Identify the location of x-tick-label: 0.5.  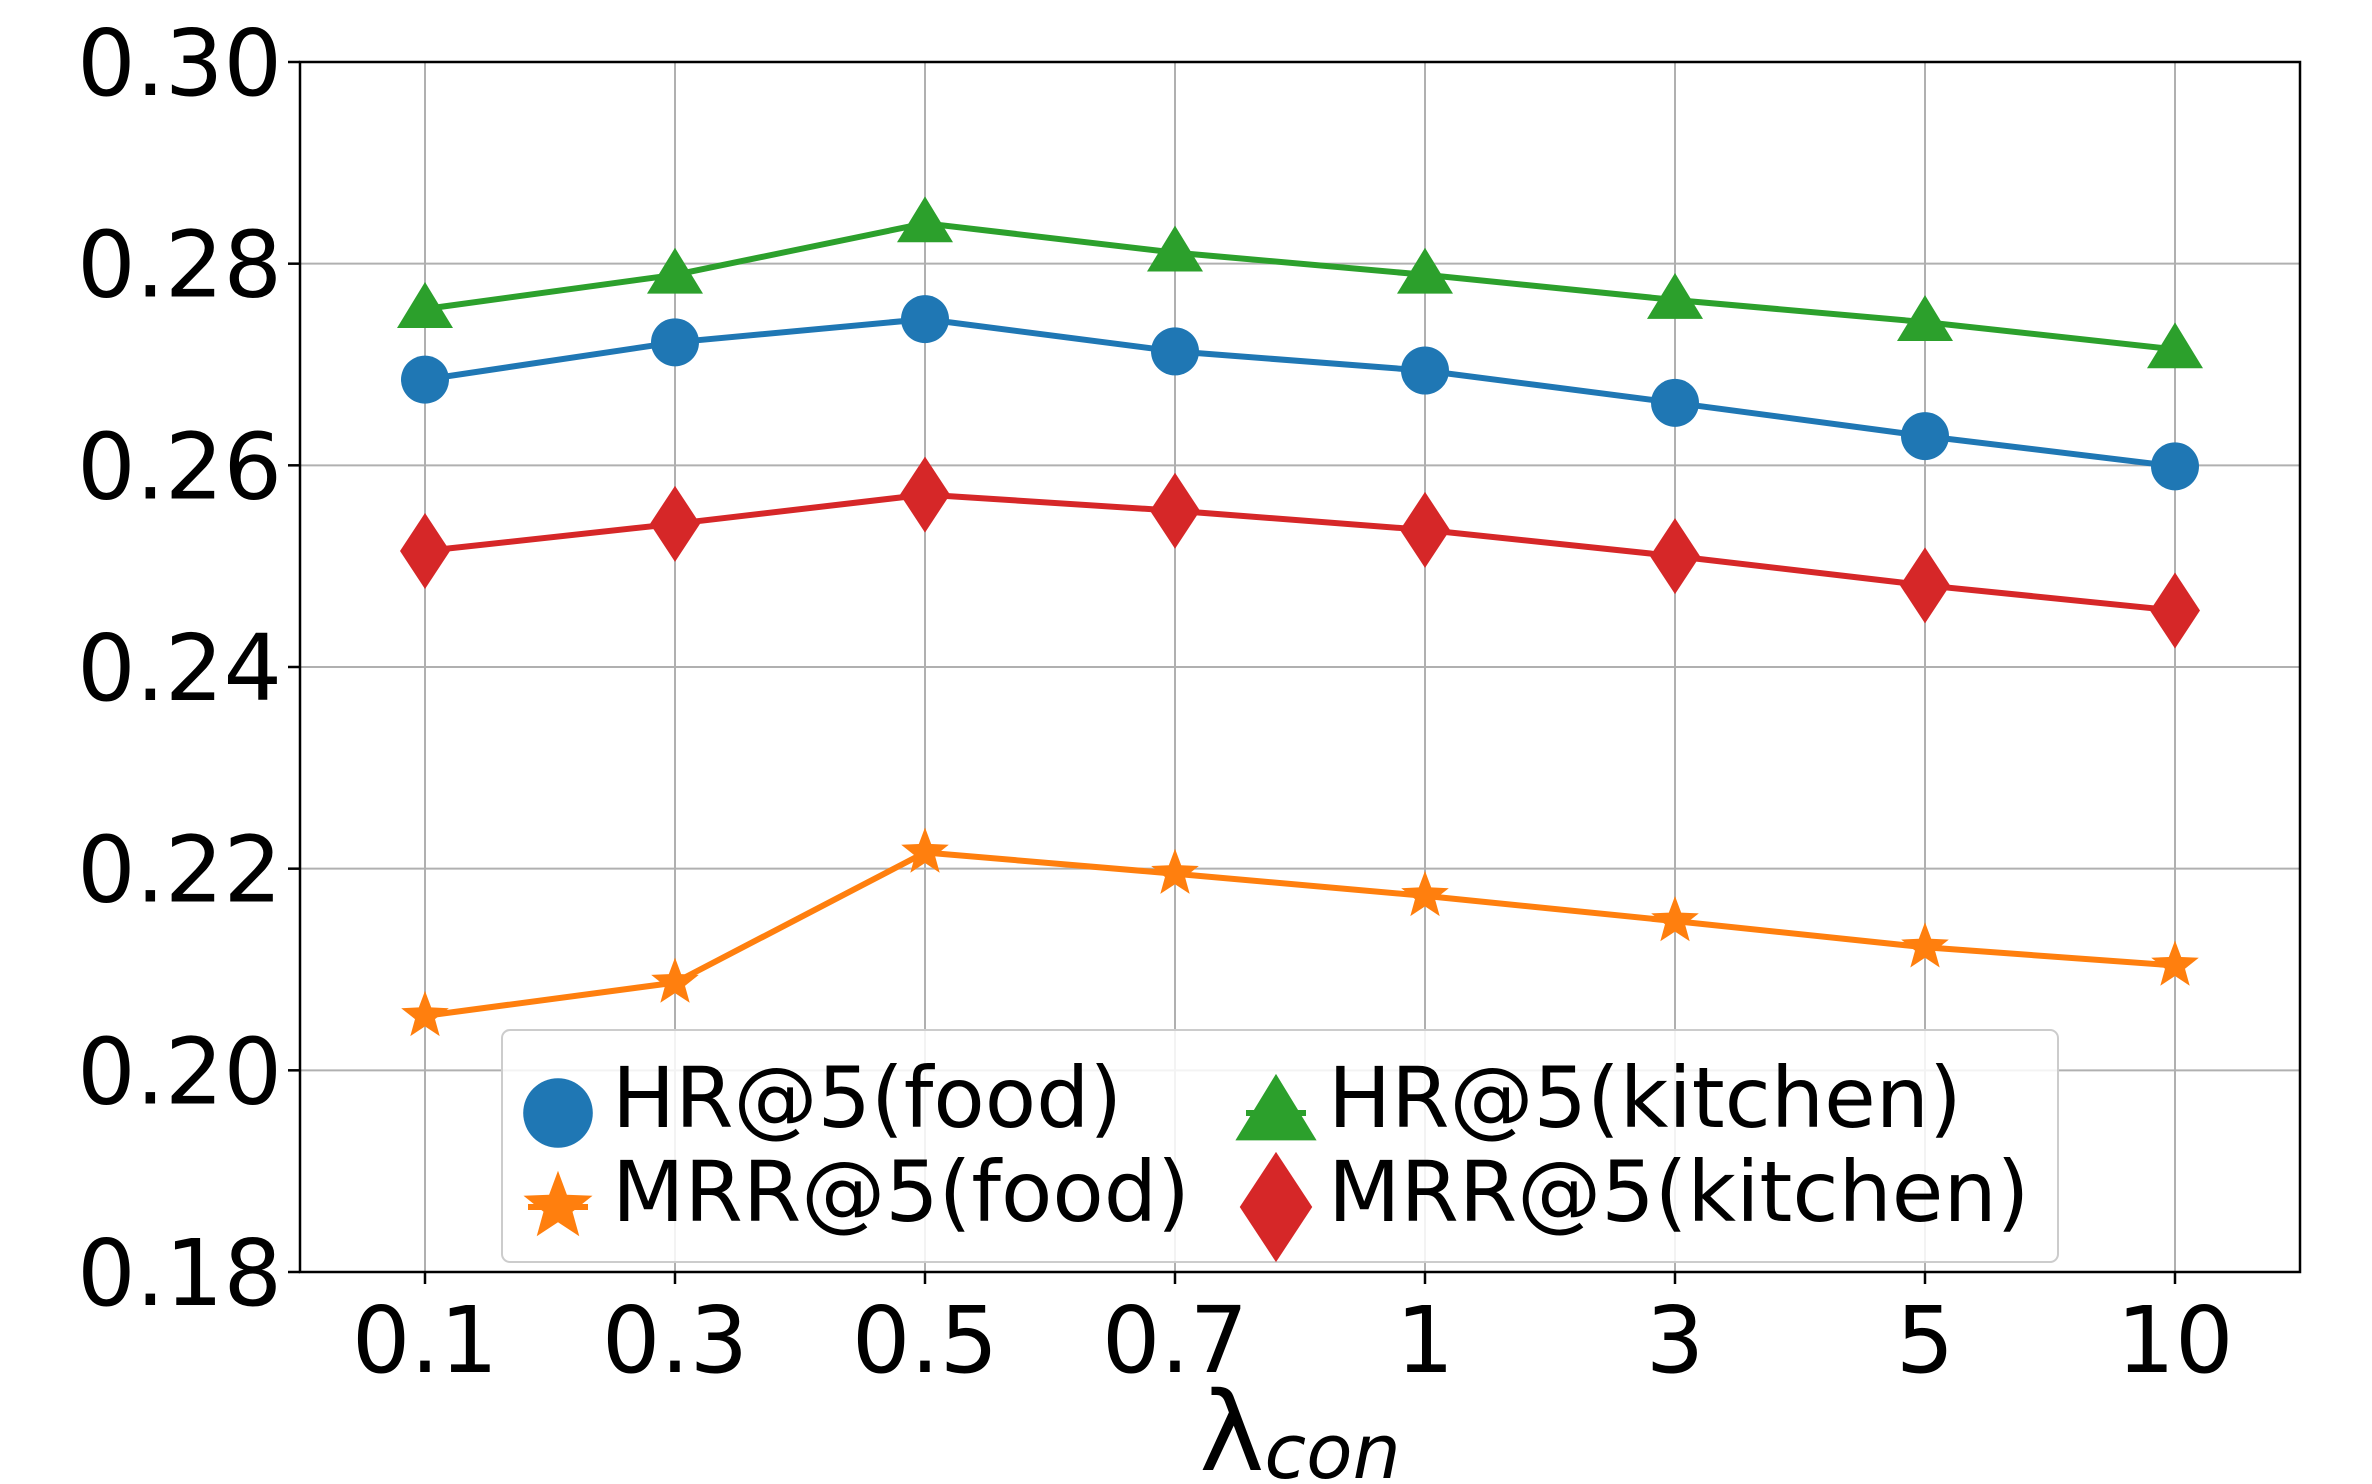
(925, 1340).